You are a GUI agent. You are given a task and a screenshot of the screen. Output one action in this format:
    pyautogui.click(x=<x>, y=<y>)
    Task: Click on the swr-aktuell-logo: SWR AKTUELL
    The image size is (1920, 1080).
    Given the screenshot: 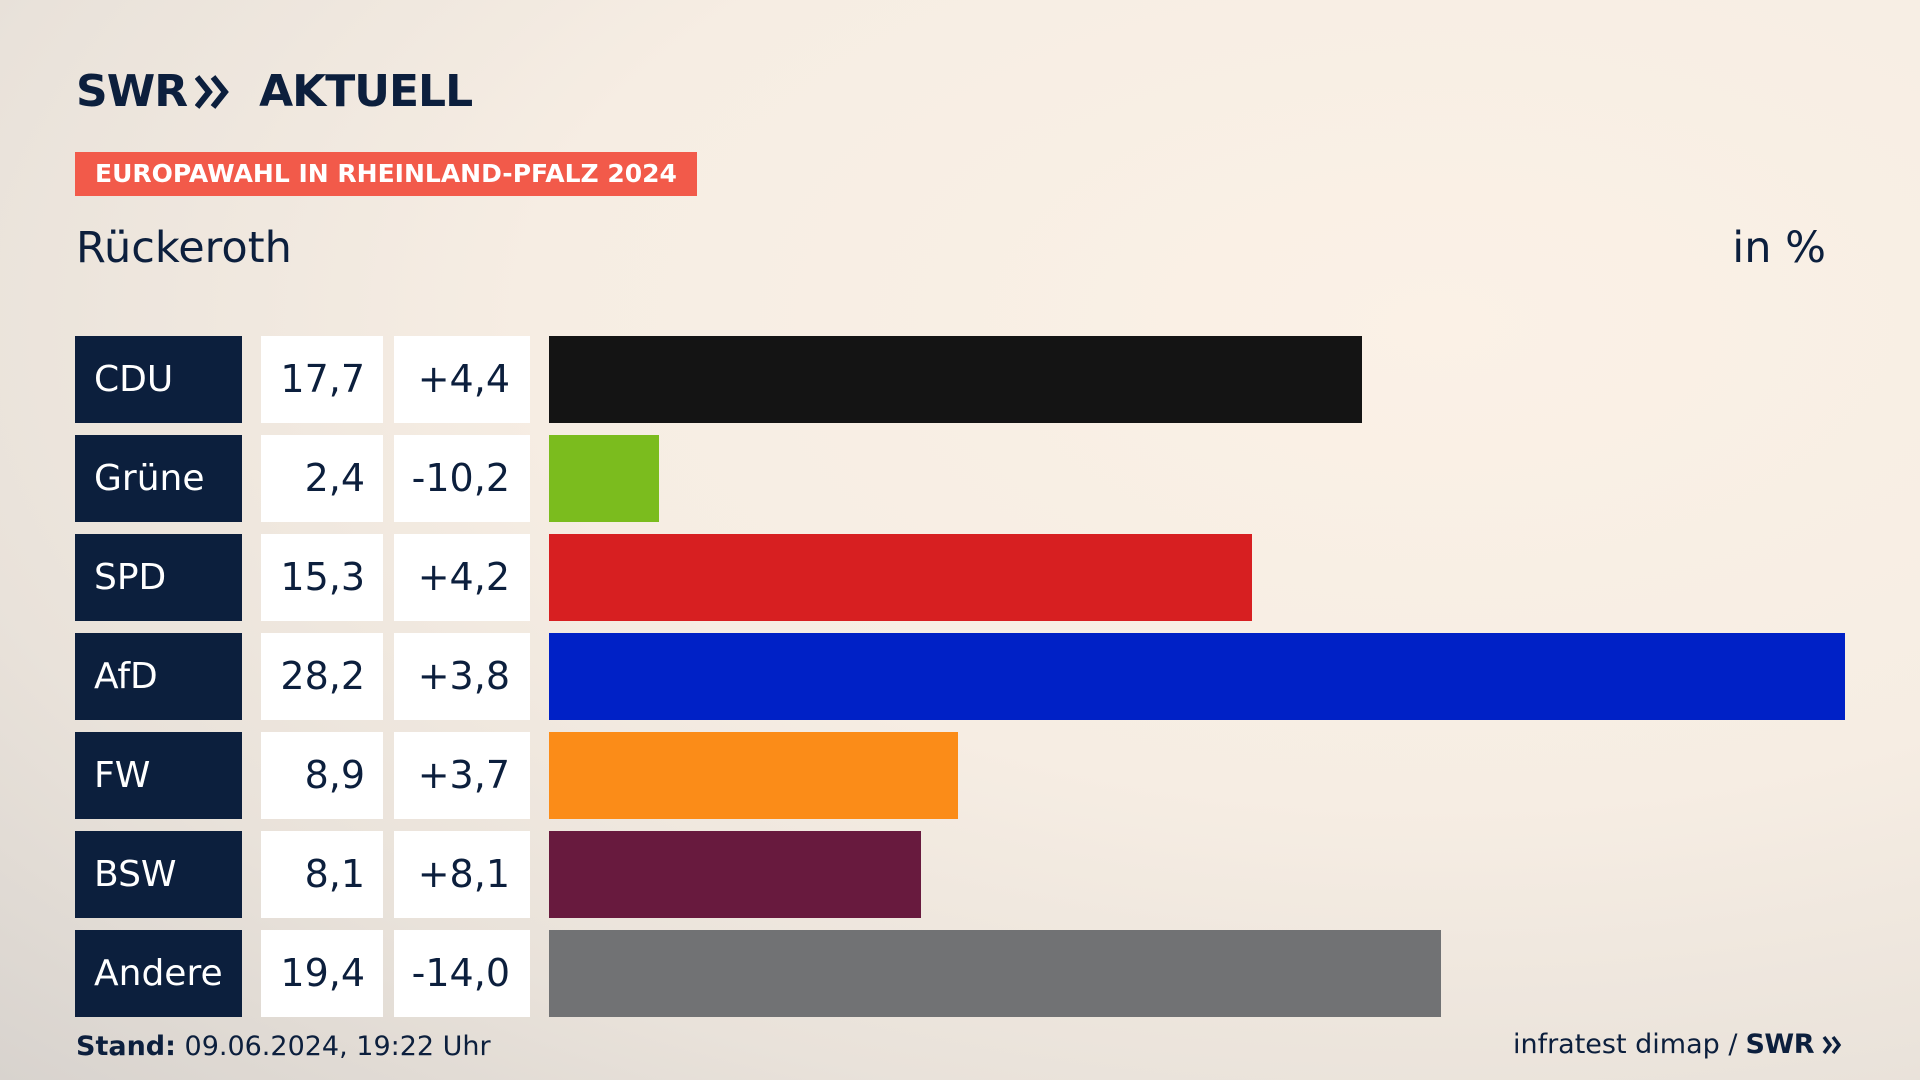 What is the action you would take?
    pyautogui.click(x=274, y=91)
    